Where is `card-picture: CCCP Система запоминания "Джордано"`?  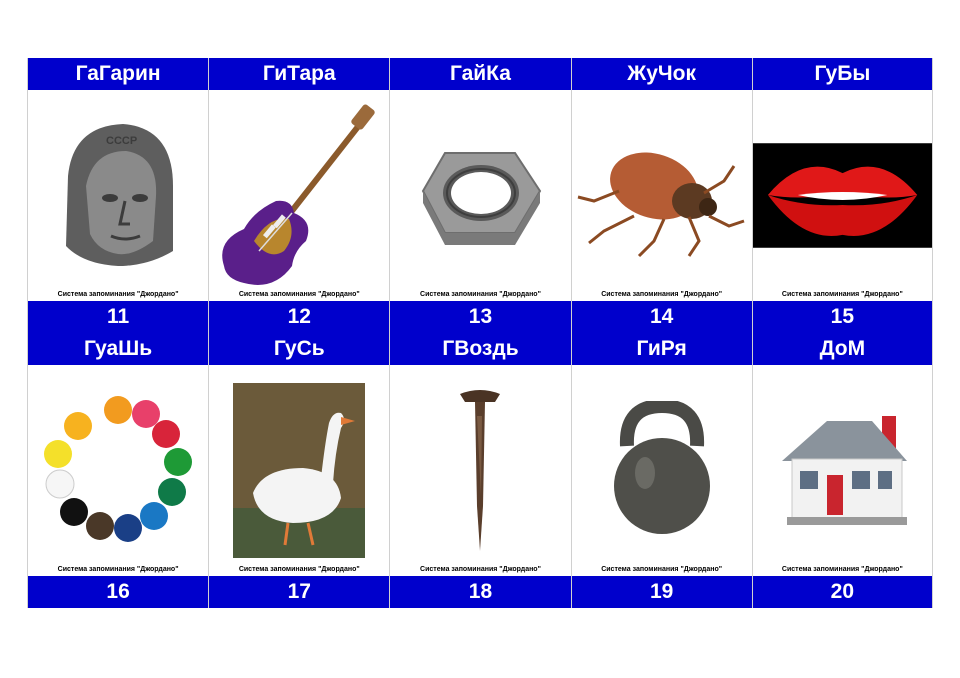 card-picture: CCCP Система запоминания "Джордано" is located at coordinates (118, 195).